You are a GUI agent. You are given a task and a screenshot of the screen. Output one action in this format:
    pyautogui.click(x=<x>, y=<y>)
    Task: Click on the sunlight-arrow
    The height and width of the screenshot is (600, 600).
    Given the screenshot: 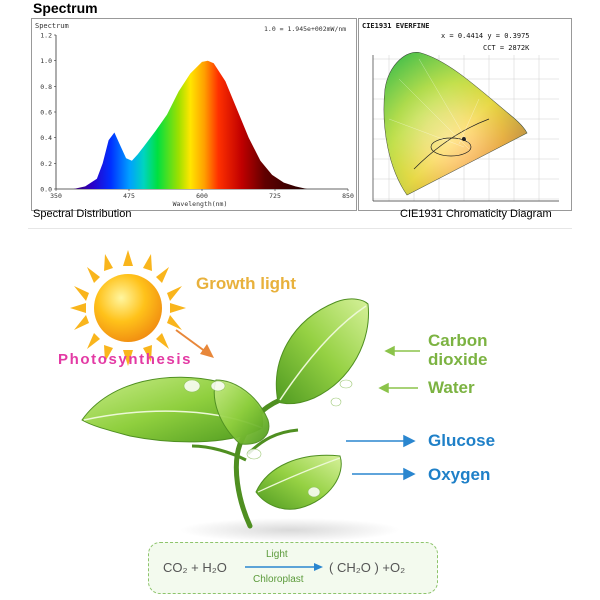 What is the action you would take?
    pyautogui.click(x=194, y=343)
    